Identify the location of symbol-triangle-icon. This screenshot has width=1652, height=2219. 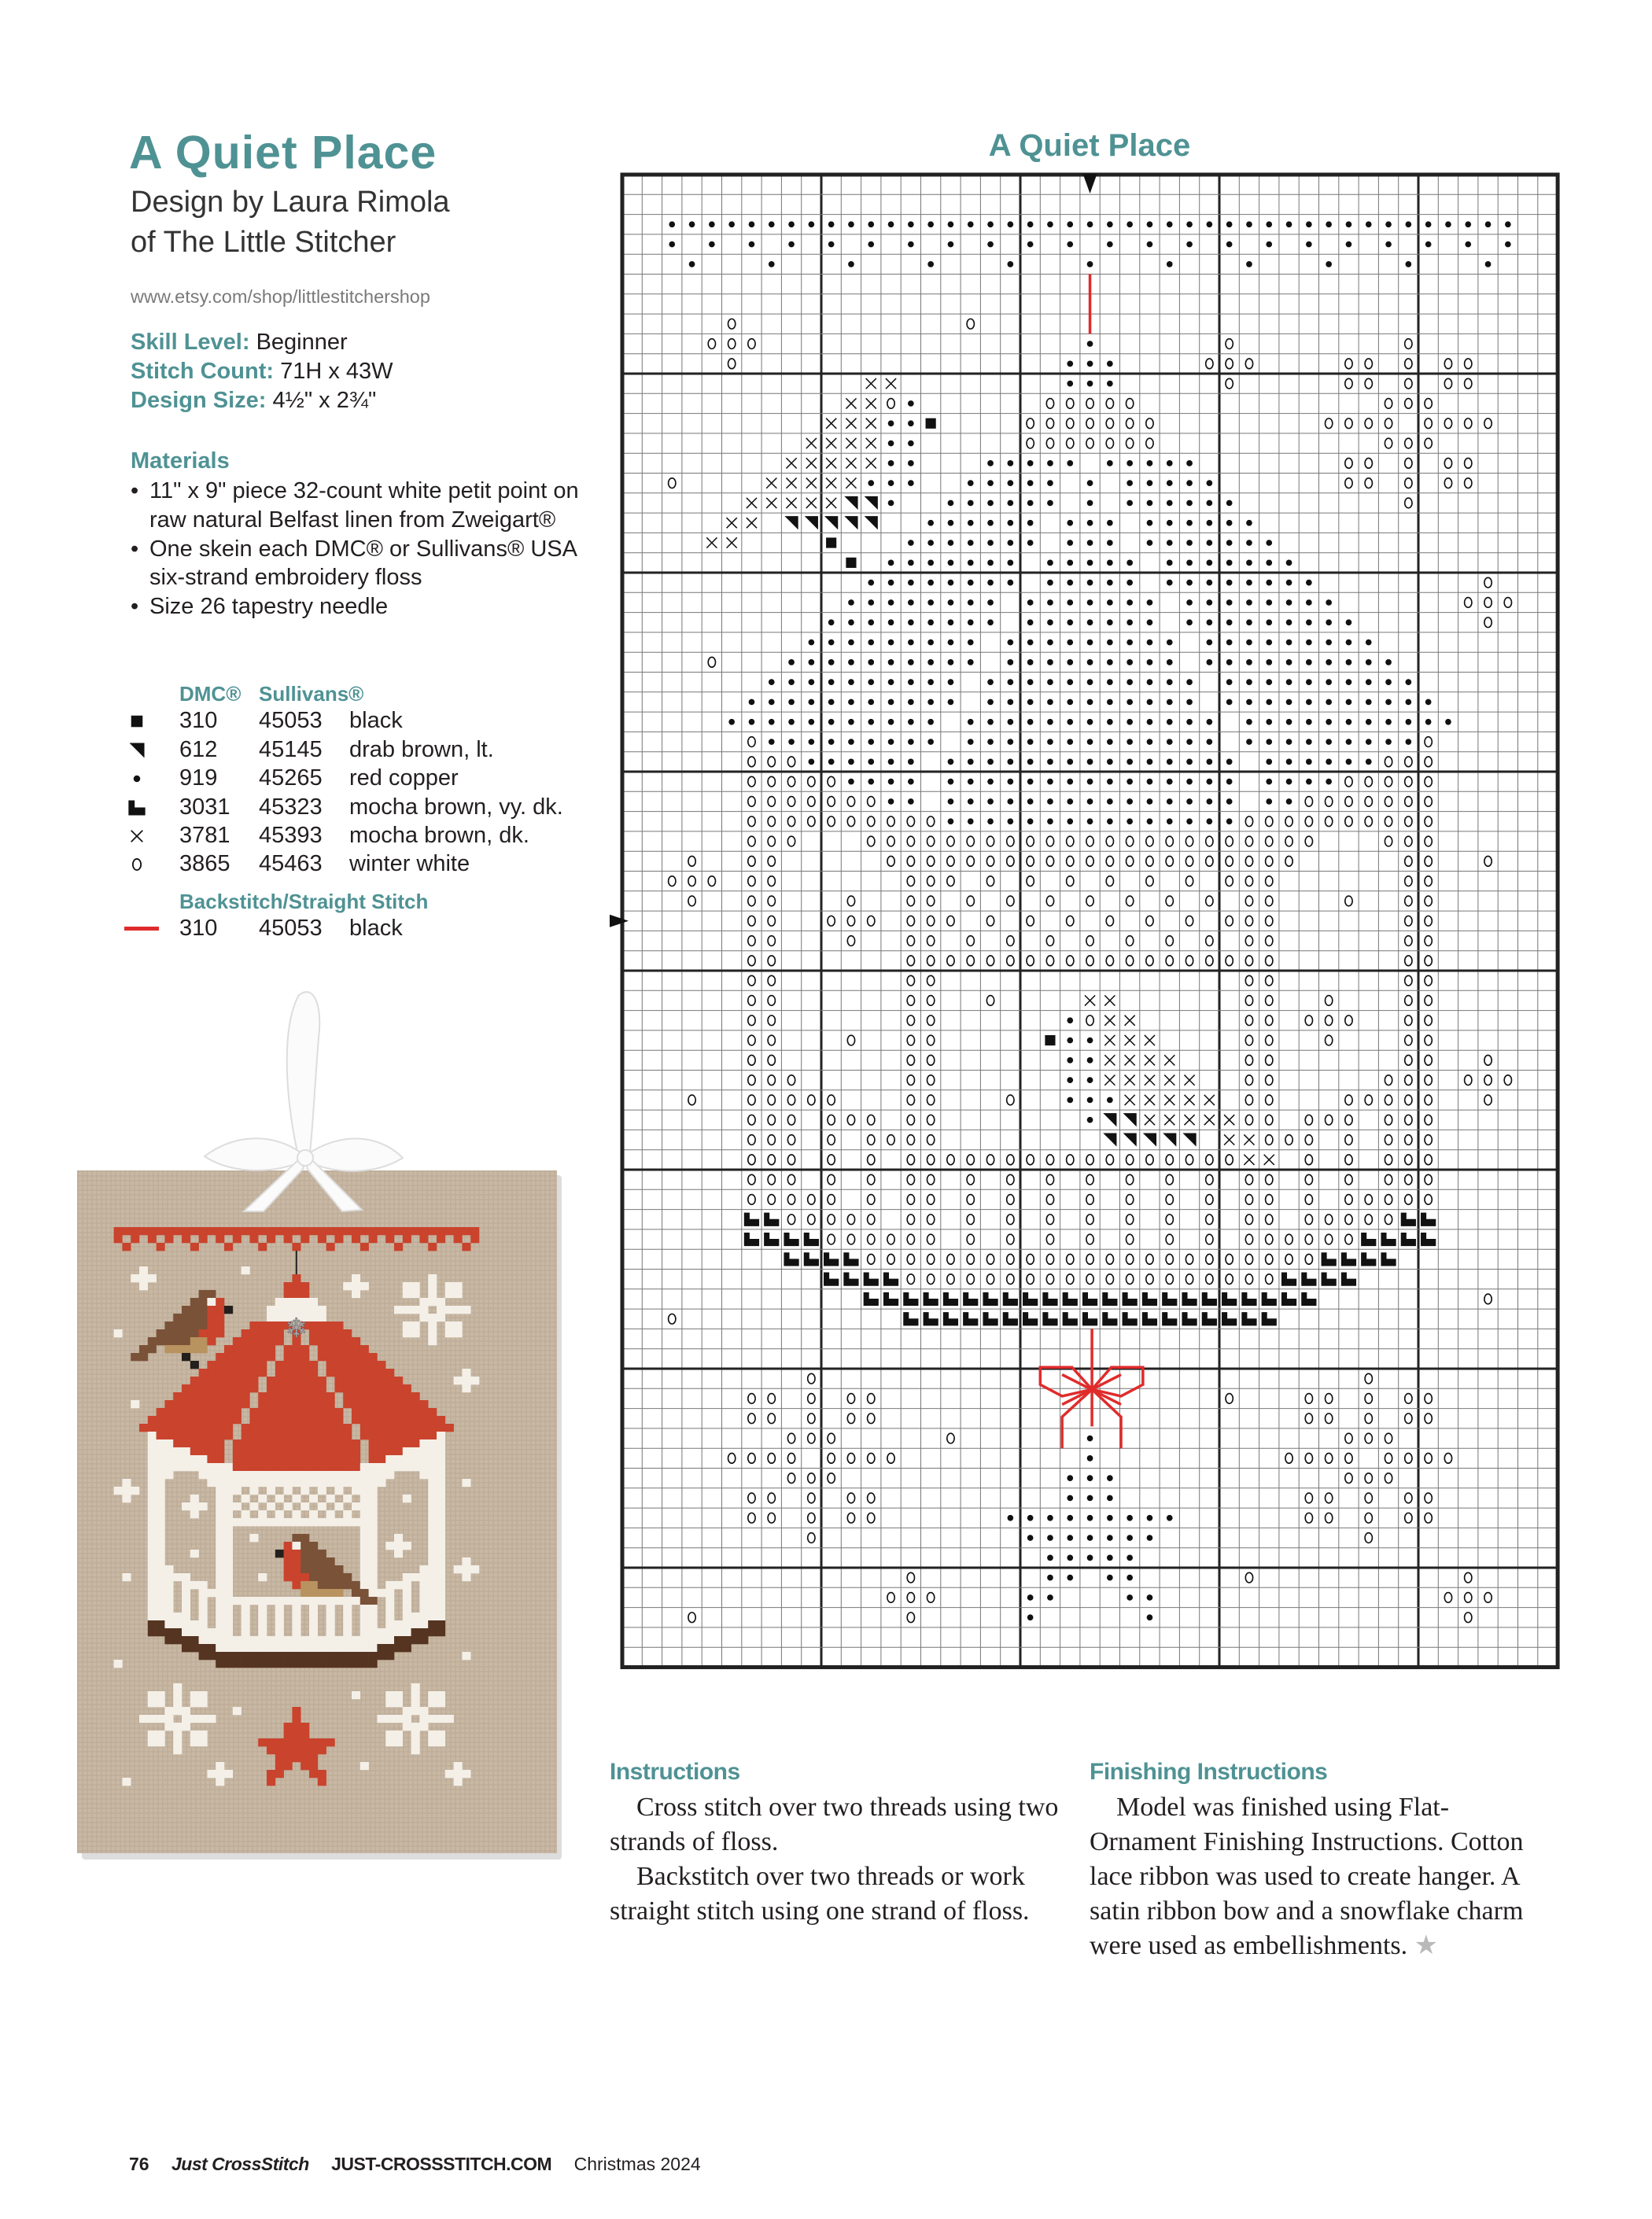
(137, 750).